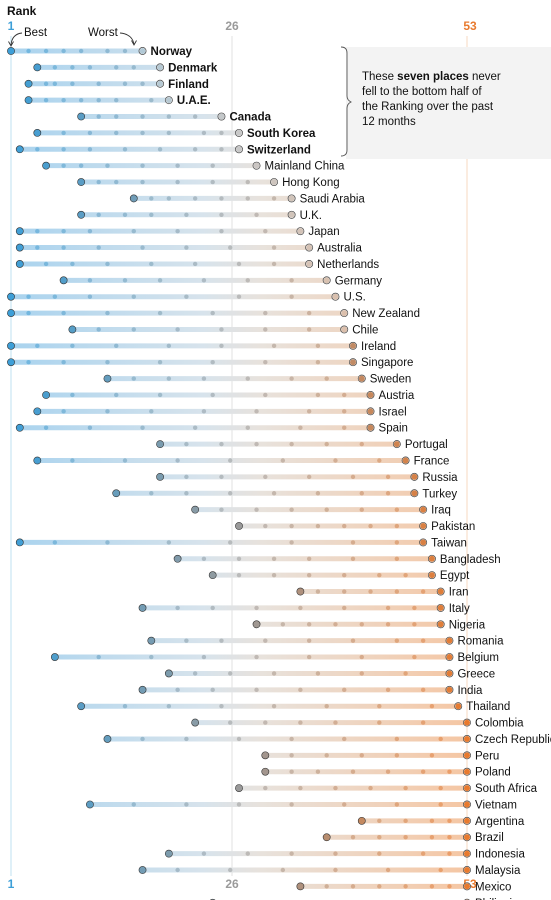 Image resolution: width=551 pixels, height=900 pixels. What do you see at coordinates (127, 38) in the screenshot?
I see `worst-arrow` at bounding box center [127, 38].